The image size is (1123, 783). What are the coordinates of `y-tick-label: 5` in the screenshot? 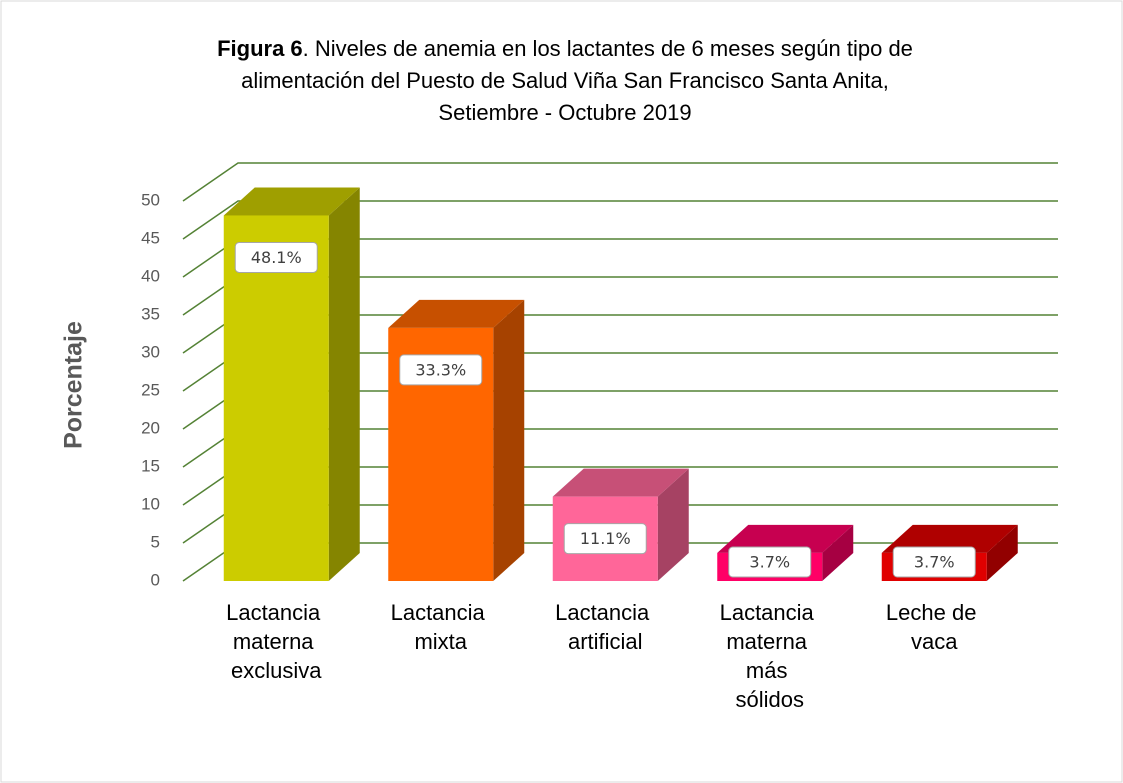 It's located at (155, 541).